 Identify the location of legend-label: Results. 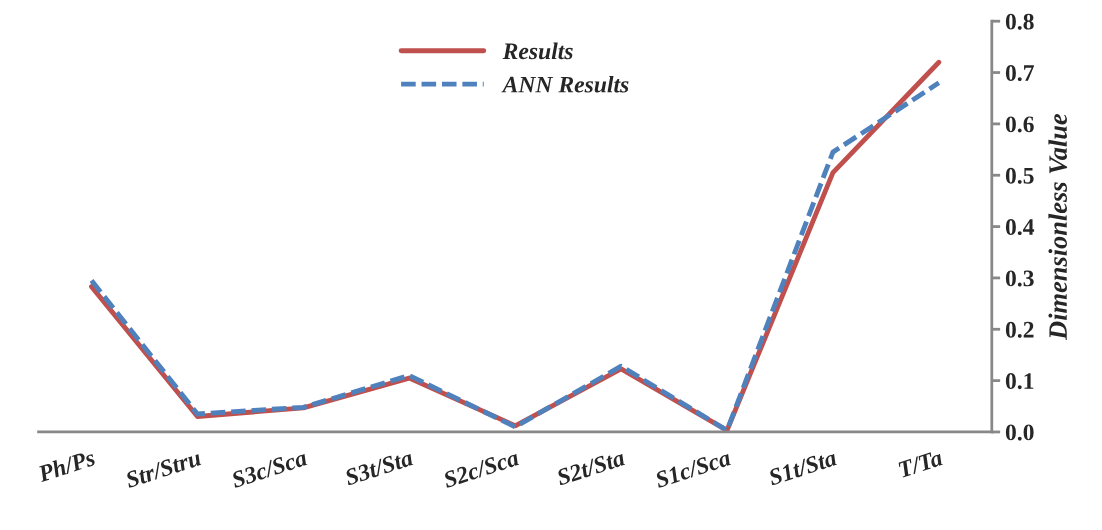
(537, 51).